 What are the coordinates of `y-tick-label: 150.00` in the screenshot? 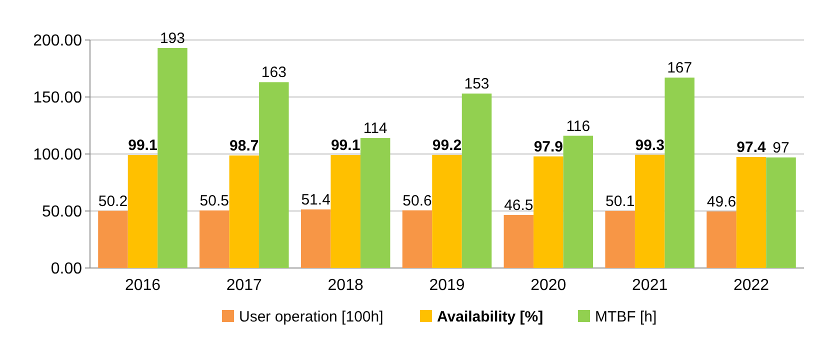 It's located at (57, 98).